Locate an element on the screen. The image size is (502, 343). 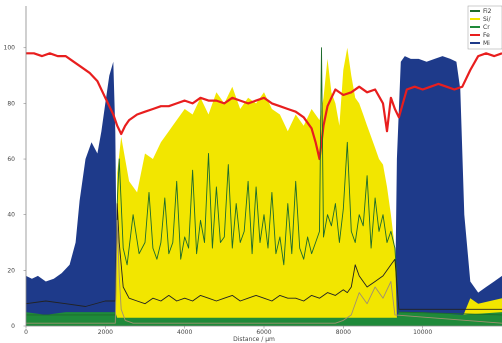
x-tick-label: 2000 is located at coordinates (105, 332).